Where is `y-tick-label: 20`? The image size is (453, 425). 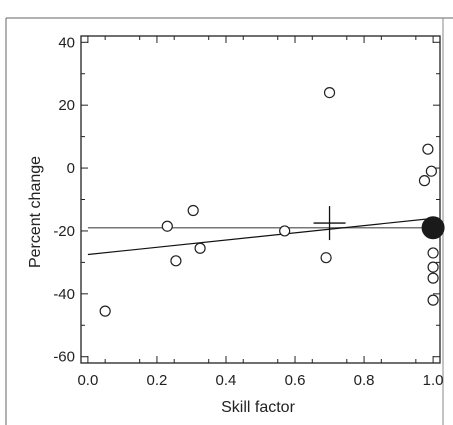 y-tick-label: 20 is located at coordinates (66, 105).